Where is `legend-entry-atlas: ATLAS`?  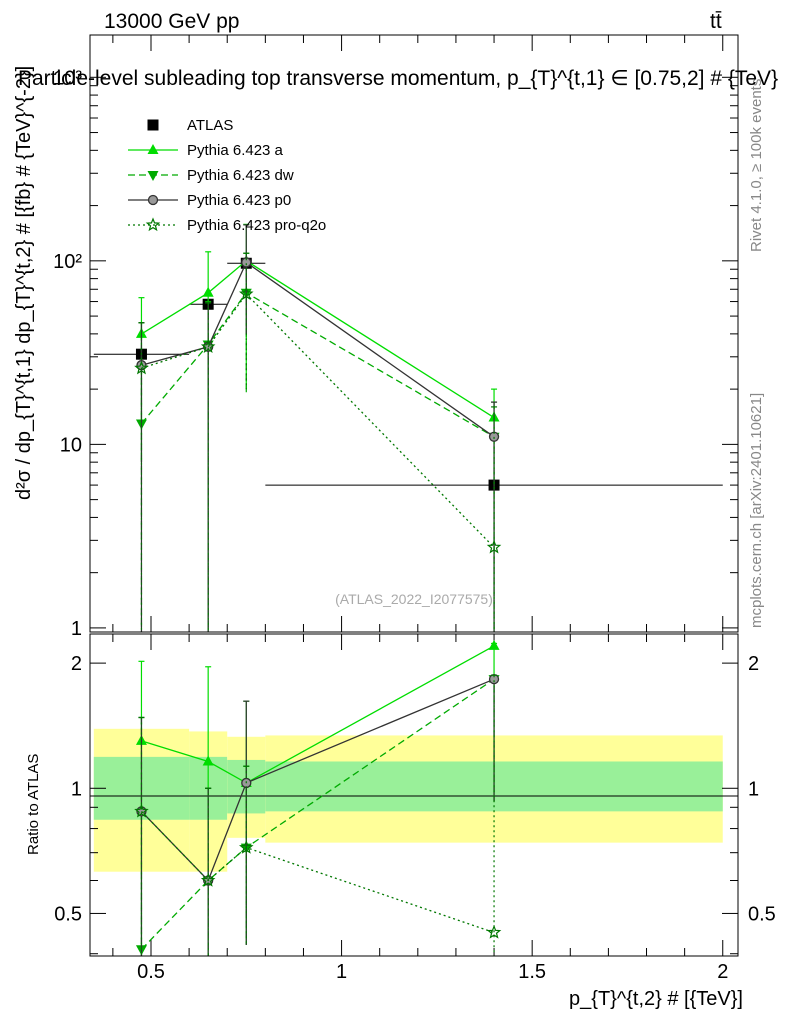 legend-entry-atlas: ATLAS is located at coordinates (190, 125).